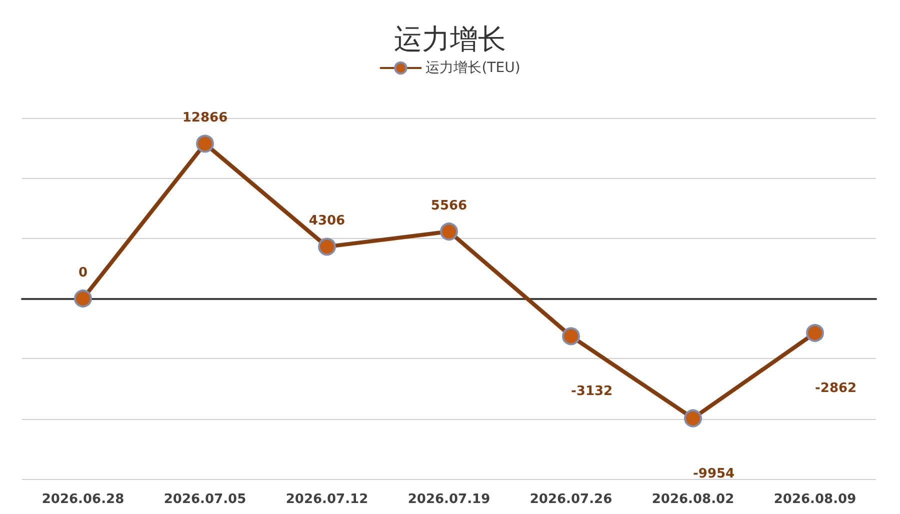  Describe the element at coordinates (693, 499) in the screenshot. I see `x-tick-label: 2026.08.02` at that location.